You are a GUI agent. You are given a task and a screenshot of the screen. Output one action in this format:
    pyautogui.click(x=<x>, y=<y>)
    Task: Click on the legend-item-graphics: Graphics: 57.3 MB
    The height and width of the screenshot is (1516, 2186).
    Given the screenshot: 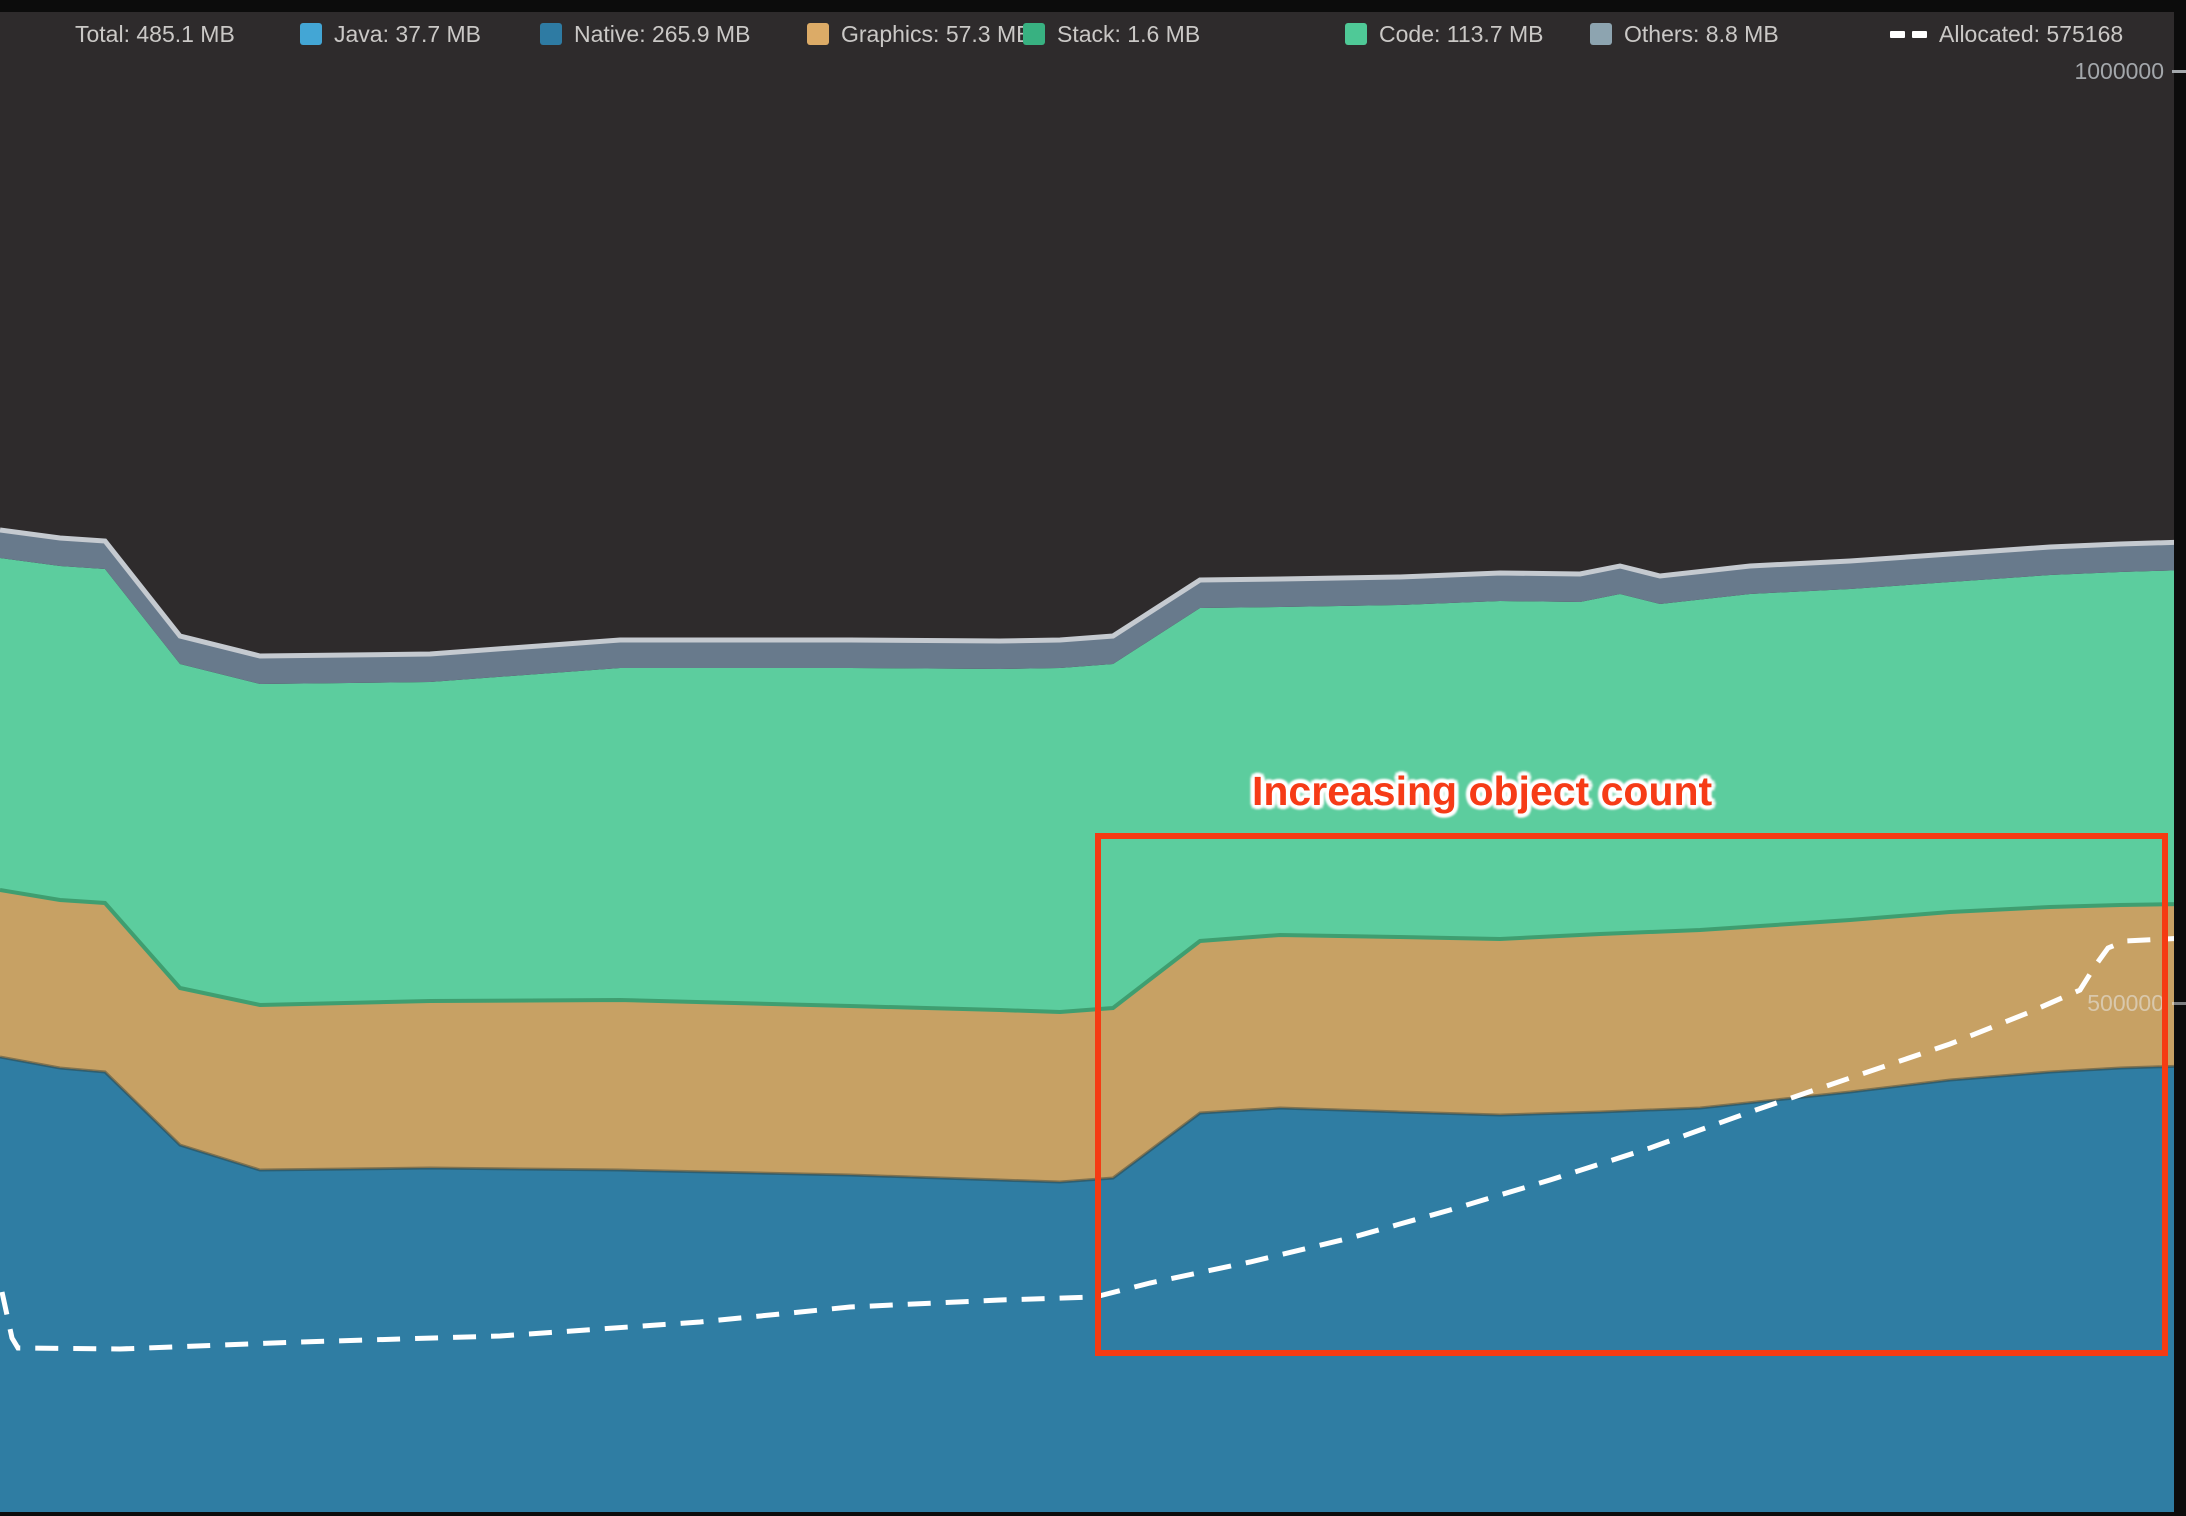 What is the action you would take?
    pyautogui.click(x=919, y=34)
    